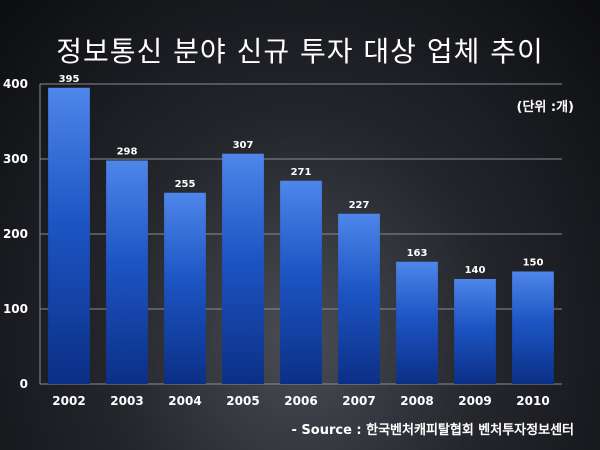 Image resolution: width=600 pixels, height=450 pixels. What do you see at coordinates (24, 384) in the screenshot?
I see `y-tick-label: 0` at bounding box center [24, 384].